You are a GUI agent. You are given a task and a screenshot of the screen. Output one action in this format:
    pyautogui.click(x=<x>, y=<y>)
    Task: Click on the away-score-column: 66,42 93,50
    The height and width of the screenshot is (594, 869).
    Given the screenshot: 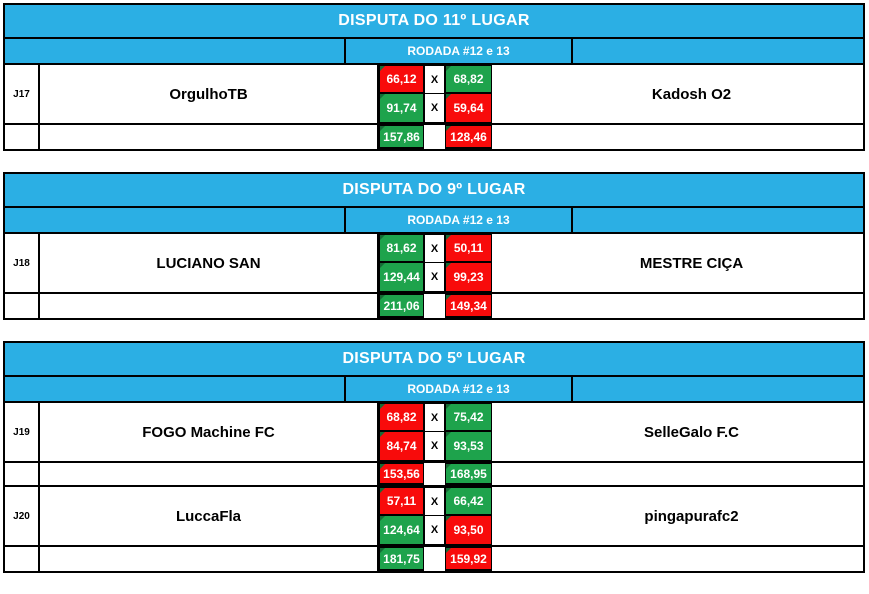 What is the action you would take?
    pyautogui.click(x=468, y=516)
    